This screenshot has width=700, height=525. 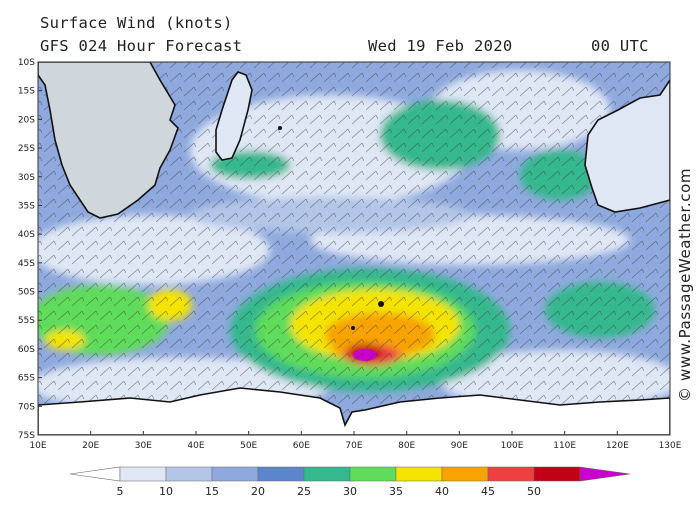 What do you see at coordinates (353, 328) in the screenshot?
I see `heard-island` at bounding box center [353, 328].